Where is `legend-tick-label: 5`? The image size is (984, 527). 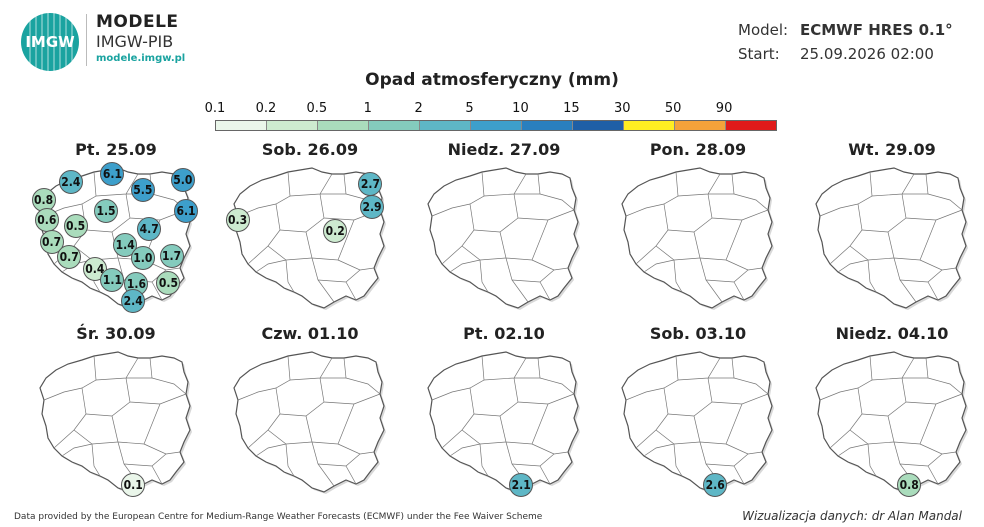 legend-tick-label: 5 is located at coordinates (469, 108).